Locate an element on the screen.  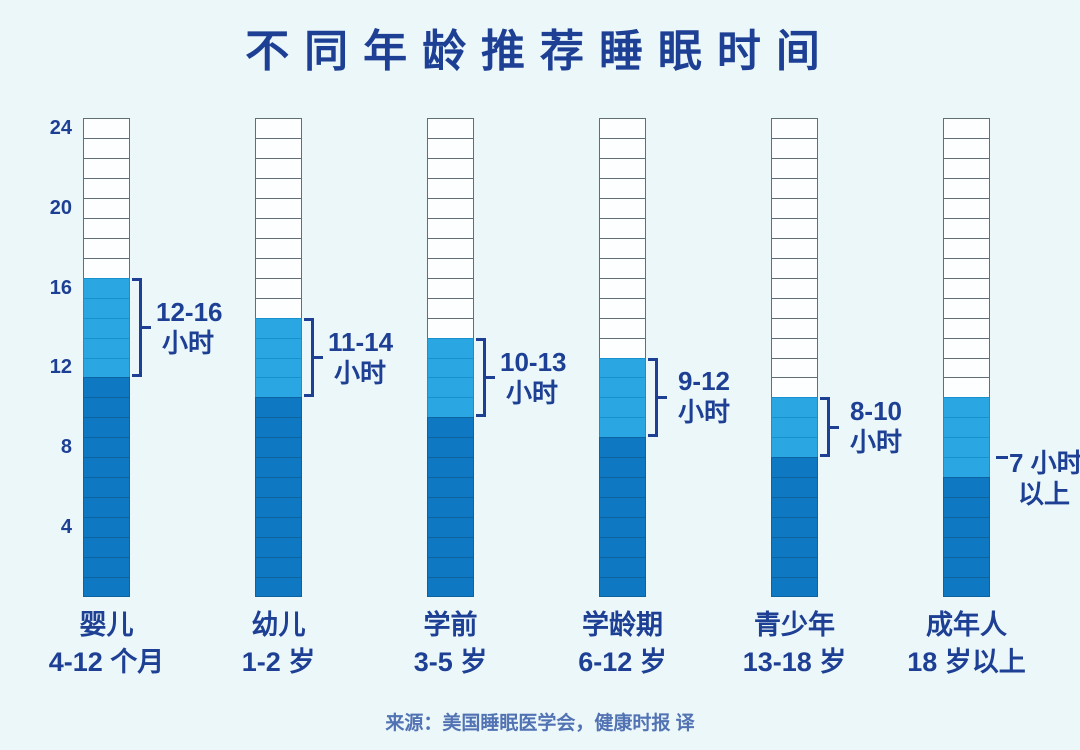
age-group-range: 4-12 个月 is located at coordinates (106, 662).